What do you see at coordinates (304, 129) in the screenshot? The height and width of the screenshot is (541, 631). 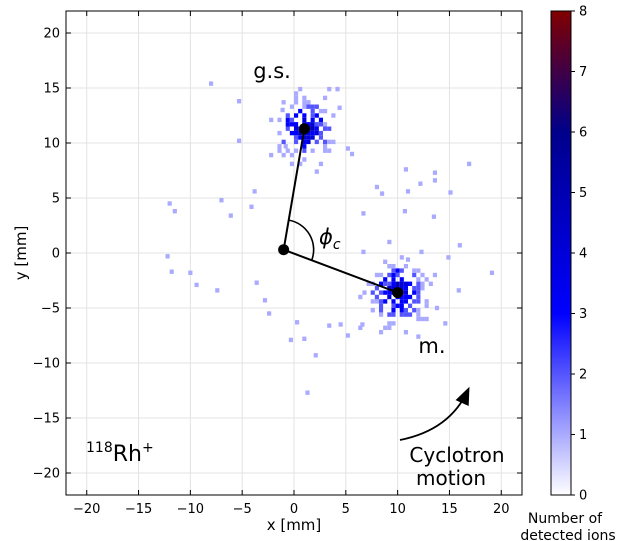 I see `ground-state-point` at bounding box center [304, 129].